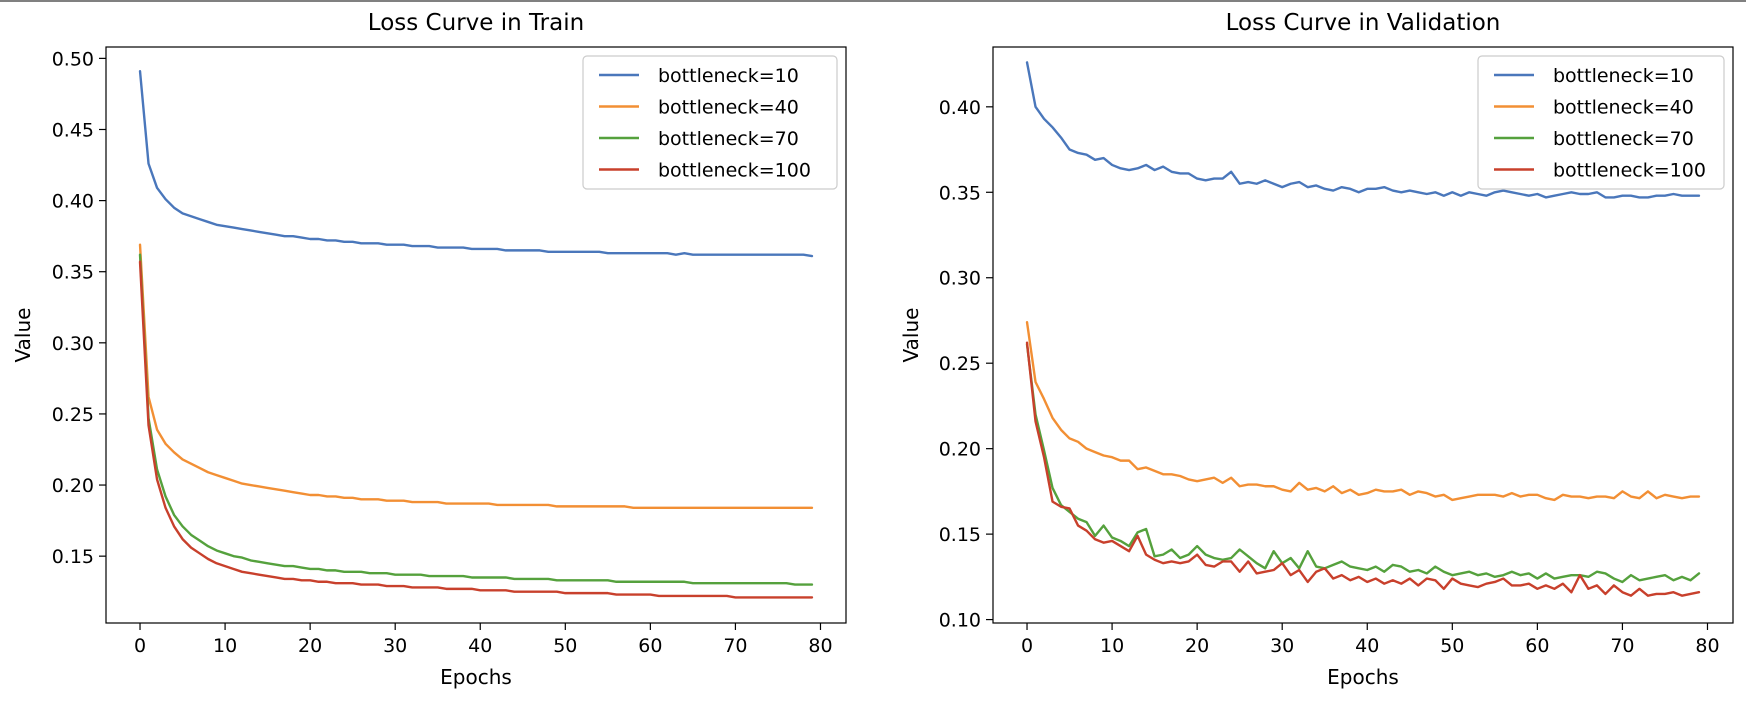  Describe the element at coordinates (960, 621) in the screenshot. I see `validation-y-tick-label: 0.10` at that location.